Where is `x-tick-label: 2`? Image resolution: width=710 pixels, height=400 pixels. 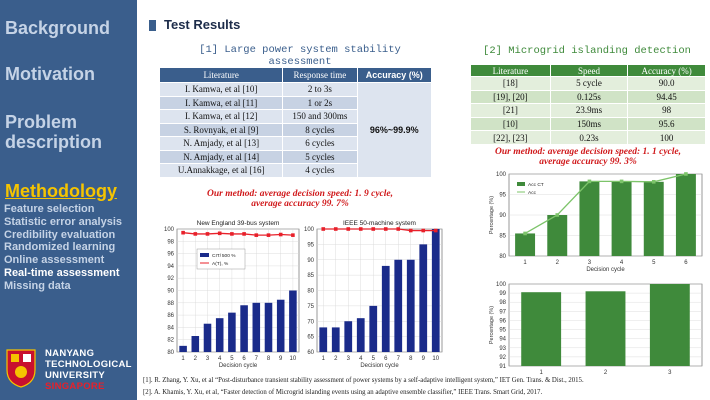 x-tick-label: 2 is located at coordinates (606, 372).